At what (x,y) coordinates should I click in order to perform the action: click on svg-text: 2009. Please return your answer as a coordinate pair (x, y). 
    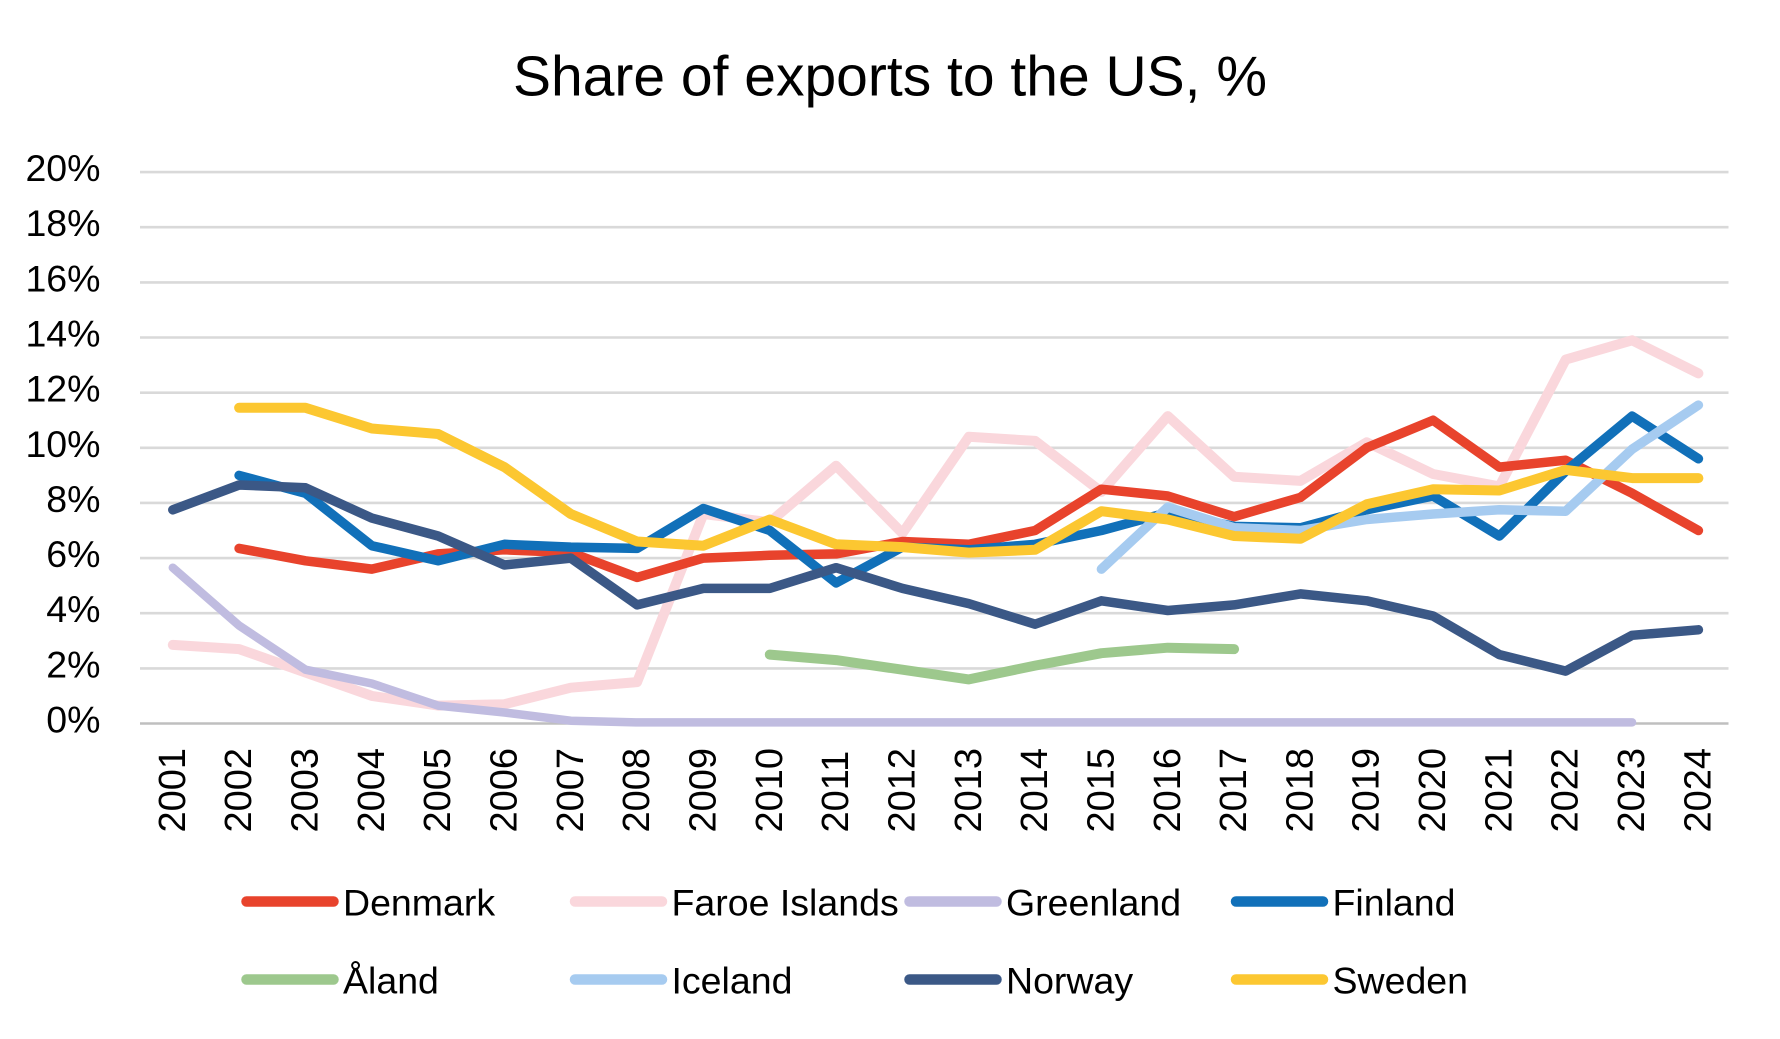
    Looking at the image, I should click on (703, 790).